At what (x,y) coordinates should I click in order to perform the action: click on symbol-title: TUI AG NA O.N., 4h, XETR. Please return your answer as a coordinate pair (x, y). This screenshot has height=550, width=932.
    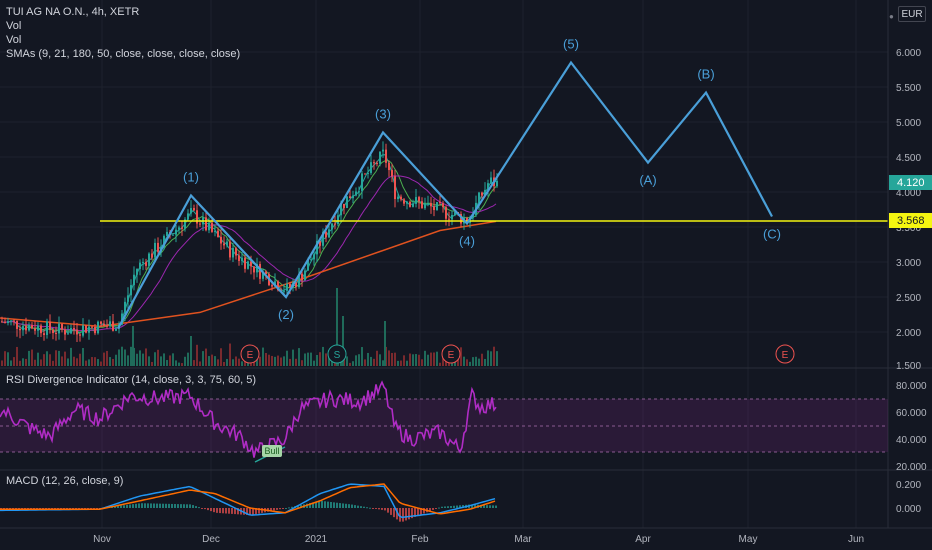
    Looking at the image, I should click on (73, 12).